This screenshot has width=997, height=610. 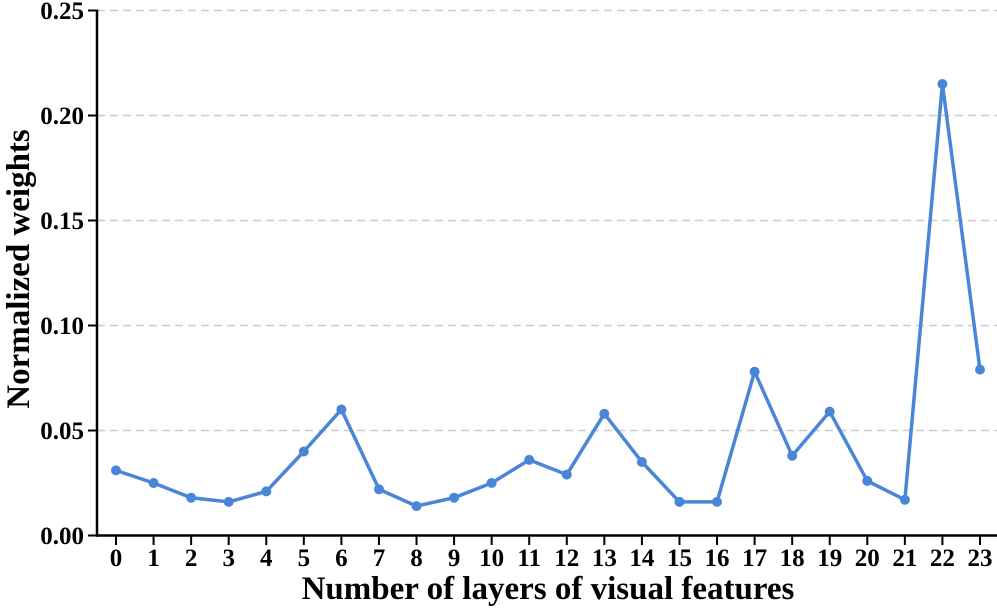 I want to click on x-axis-tick-labels: 0 1 2 3 4 5 6 7 8 9 10 11 12 13 14 15 16 17 18 19 20 21 22 23, so click(x=551, y=558).